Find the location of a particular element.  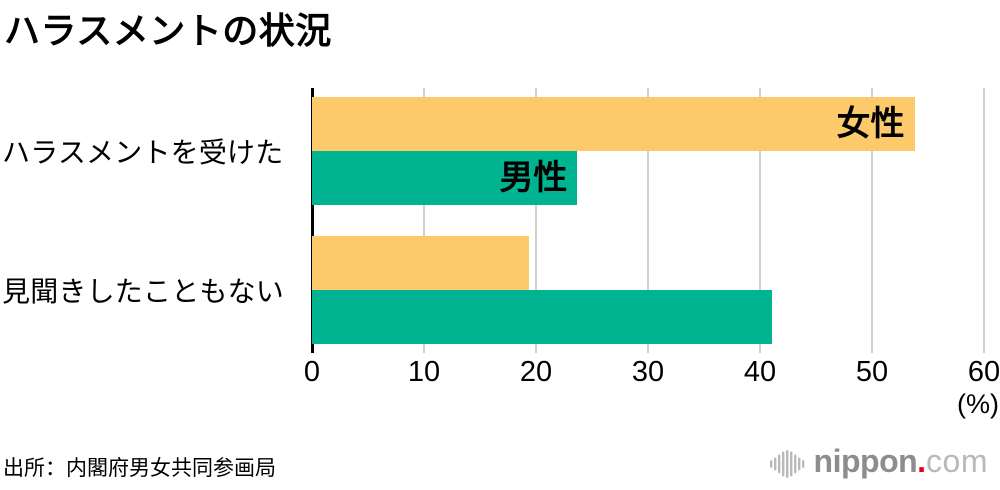

y-axis-line is located at coordinates (312, 220).